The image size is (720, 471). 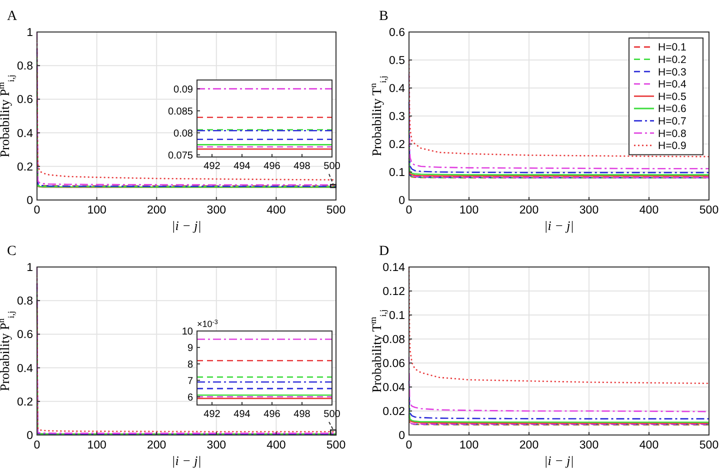 What do you see at coordinates (672, 60) in the screenshot?
I see `legend-label: H=0.2` at bounding box center [672, 60].